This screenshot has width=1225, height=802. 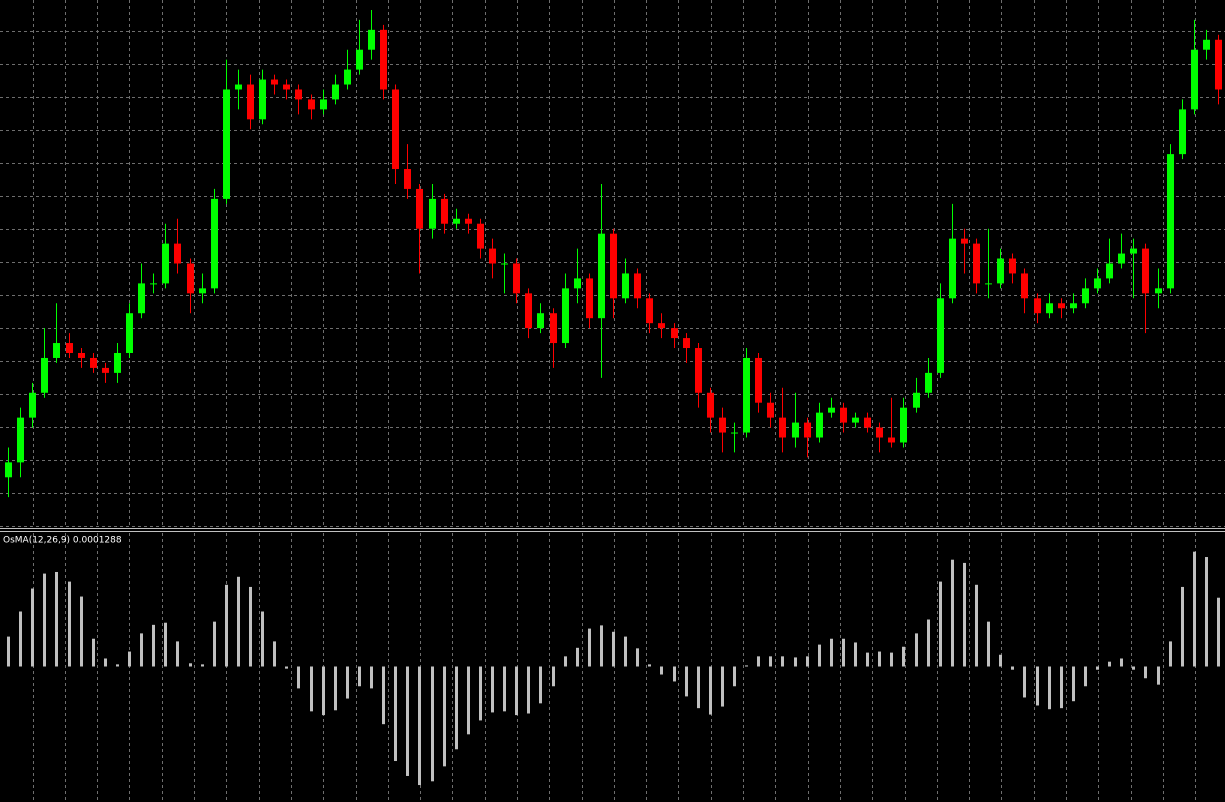 I want to click on indicator-label: OsMA(12,26,9) 0.0001288, so click(x=62, y=541).